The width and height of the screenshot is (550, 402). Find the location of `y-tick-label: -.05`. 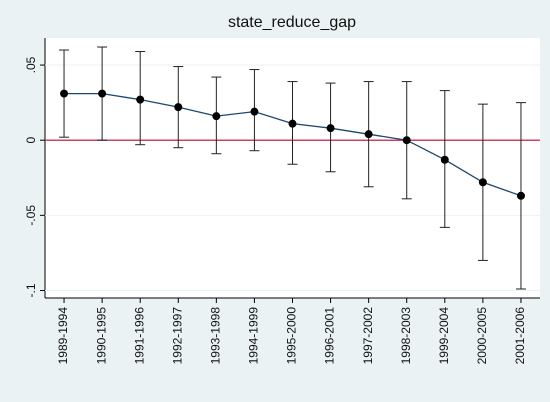

y-tick-label: -.05 is located at coordinates (31, 215).